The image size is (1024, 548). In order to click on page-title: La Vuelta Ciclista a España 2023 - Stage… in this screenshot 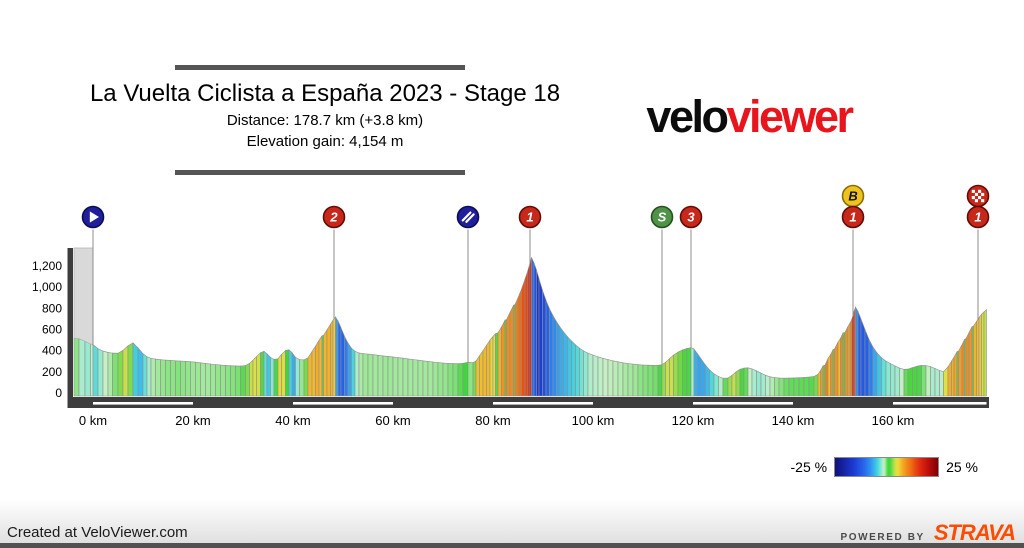, I will do `click(325, 93)`.